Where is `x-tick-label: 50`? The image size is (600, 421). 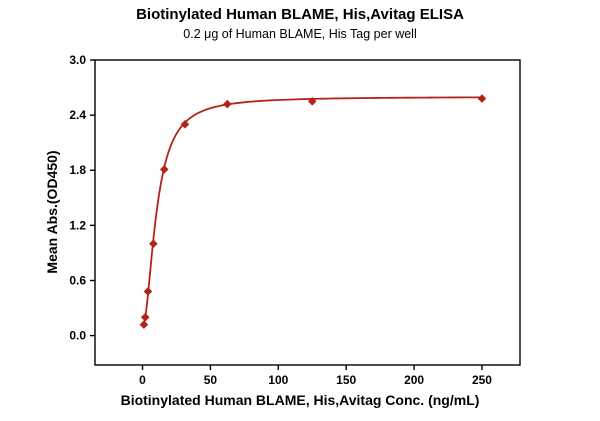
x-tick-label: 50 is located at coordinates (211, 380).